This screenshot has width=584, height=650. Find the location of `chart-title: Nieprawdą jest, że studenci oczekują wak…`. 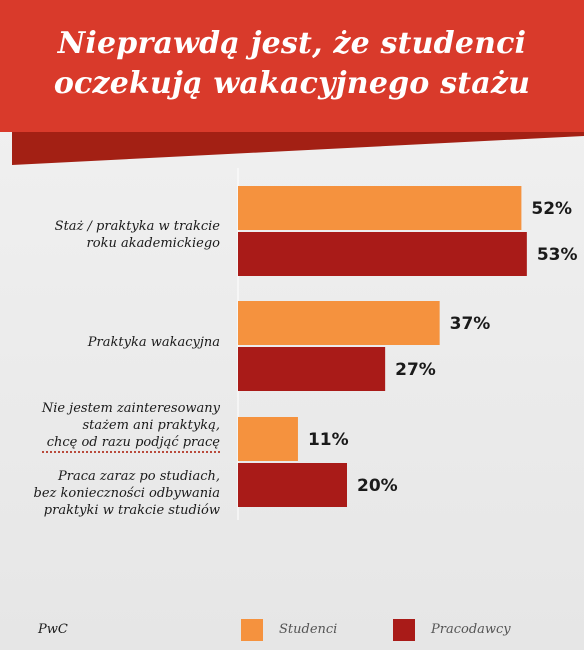

chart-title: Nieprawdą jest, że studenci oczekują wak… is located at coordinates (292, 64).